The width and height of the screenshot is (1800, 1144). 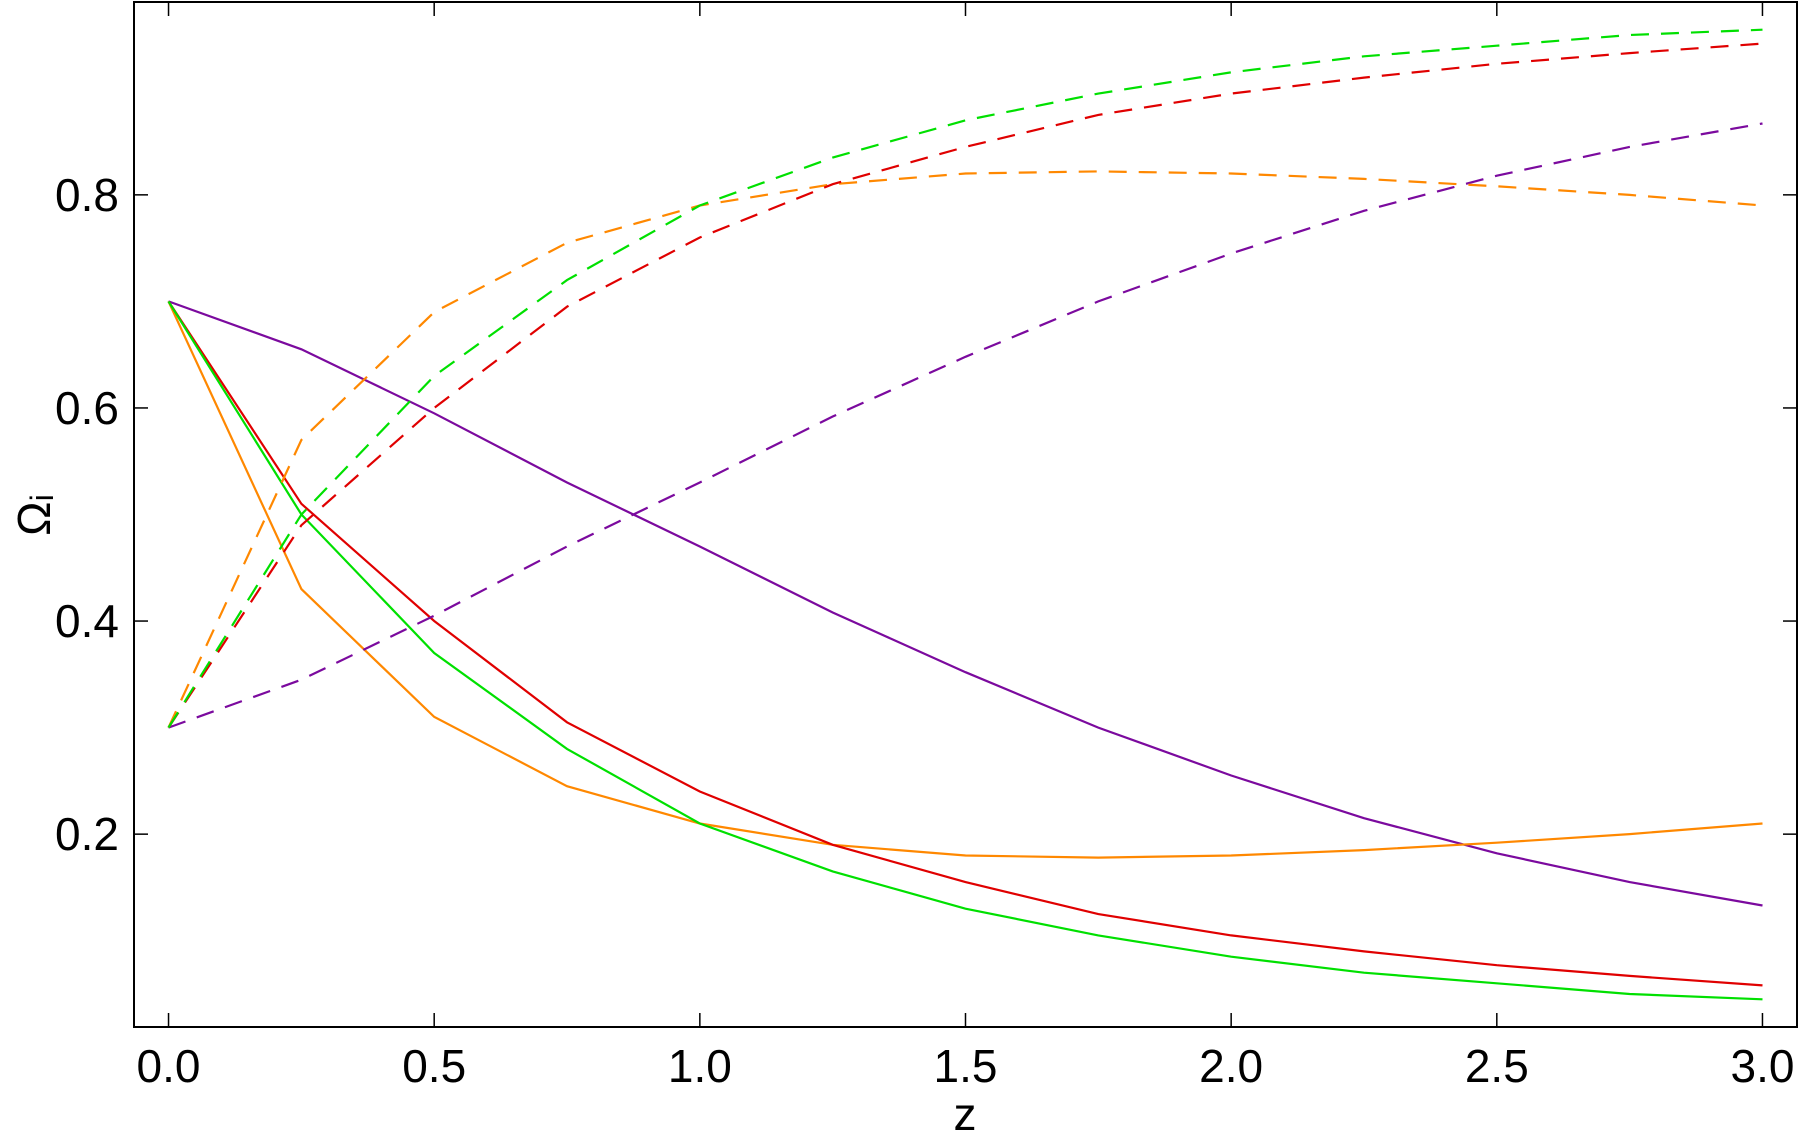 I want to click on x-tick-label: 0.0, so click(x=169, y=1066).